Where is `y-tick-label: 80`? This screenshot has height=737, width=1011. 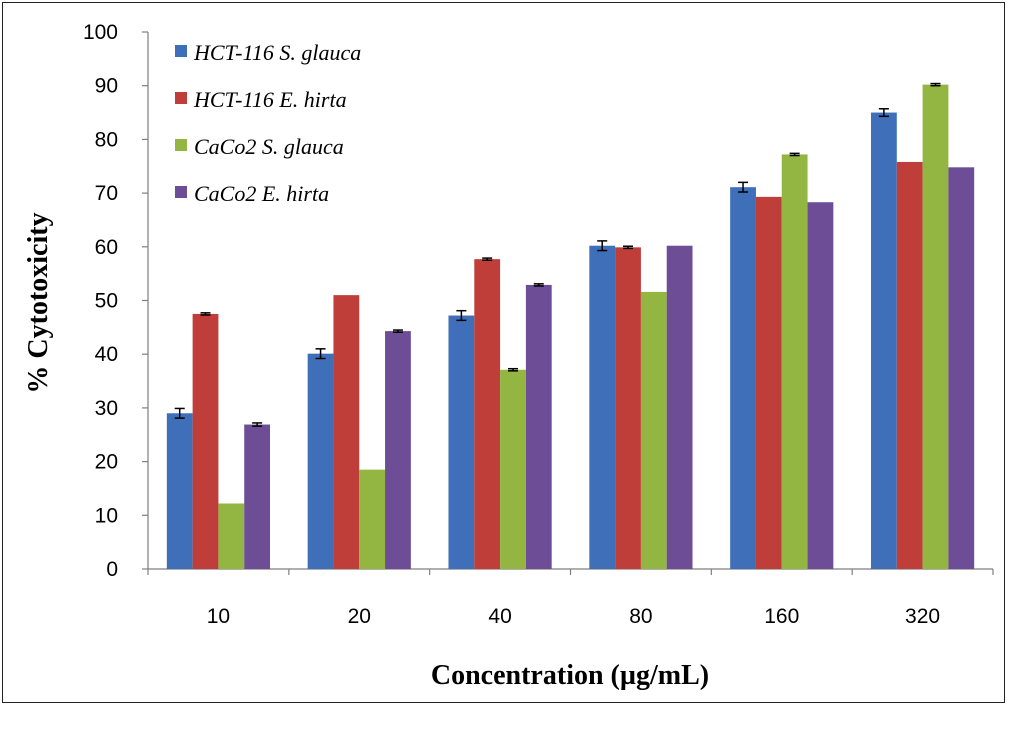
y-tick-label: 80 is located at coordinates (106, 139).